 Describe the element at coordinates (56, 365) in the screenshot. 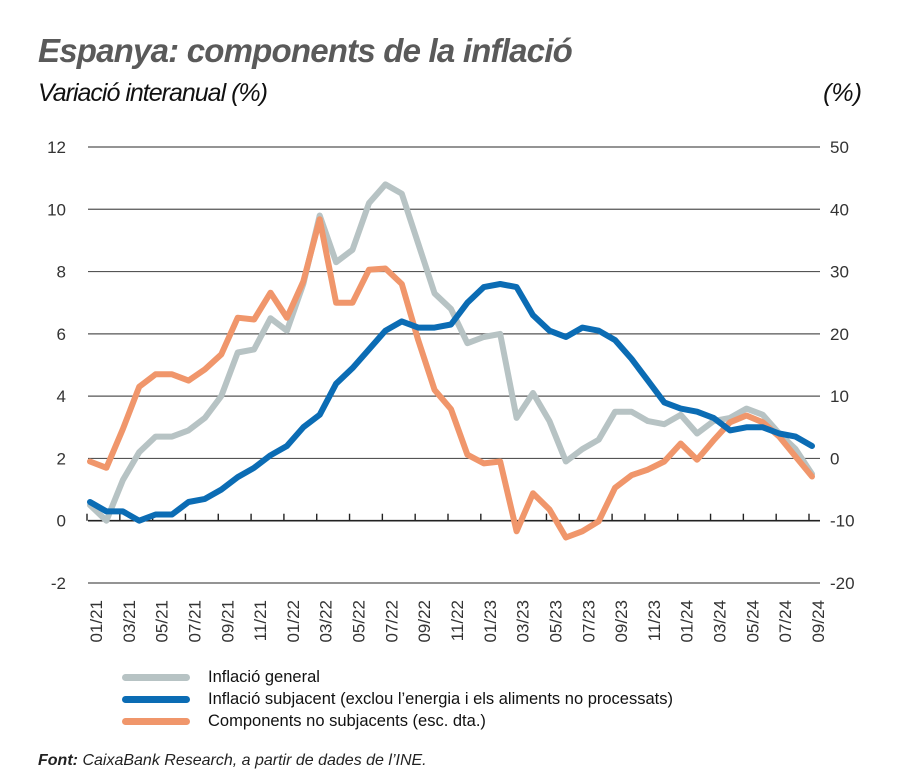

I see `left-y-axis: 12 10 8 6 4 2 0 -2` at that location.